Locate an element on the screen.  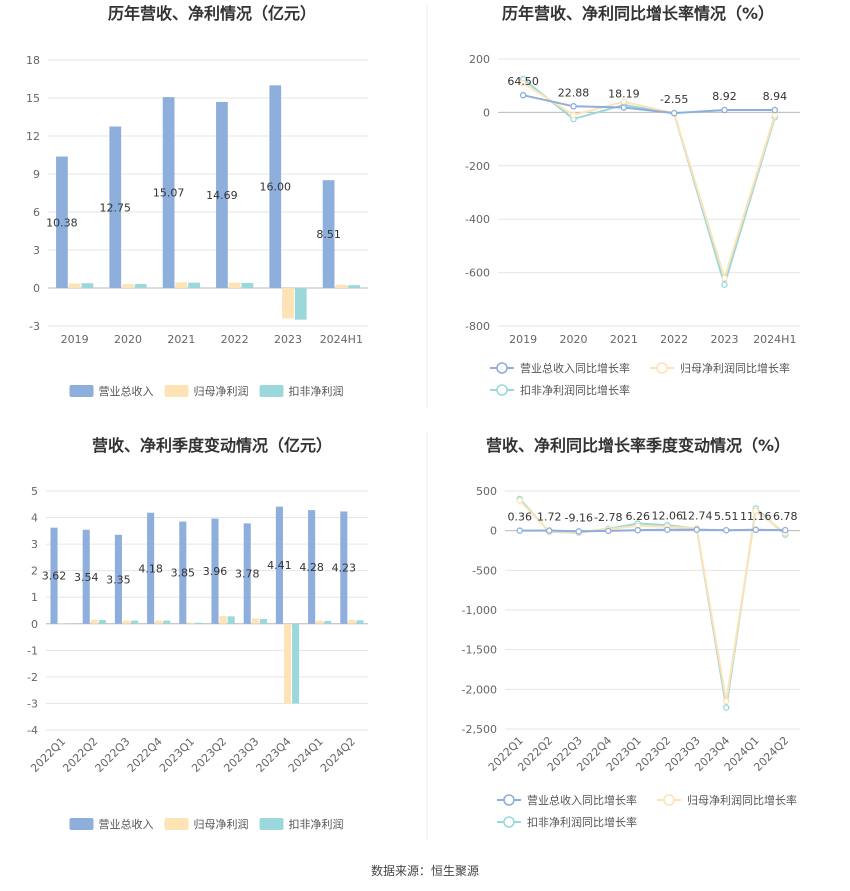
x-tick-label: 2024Q2 is located at coordinates (338, 755).